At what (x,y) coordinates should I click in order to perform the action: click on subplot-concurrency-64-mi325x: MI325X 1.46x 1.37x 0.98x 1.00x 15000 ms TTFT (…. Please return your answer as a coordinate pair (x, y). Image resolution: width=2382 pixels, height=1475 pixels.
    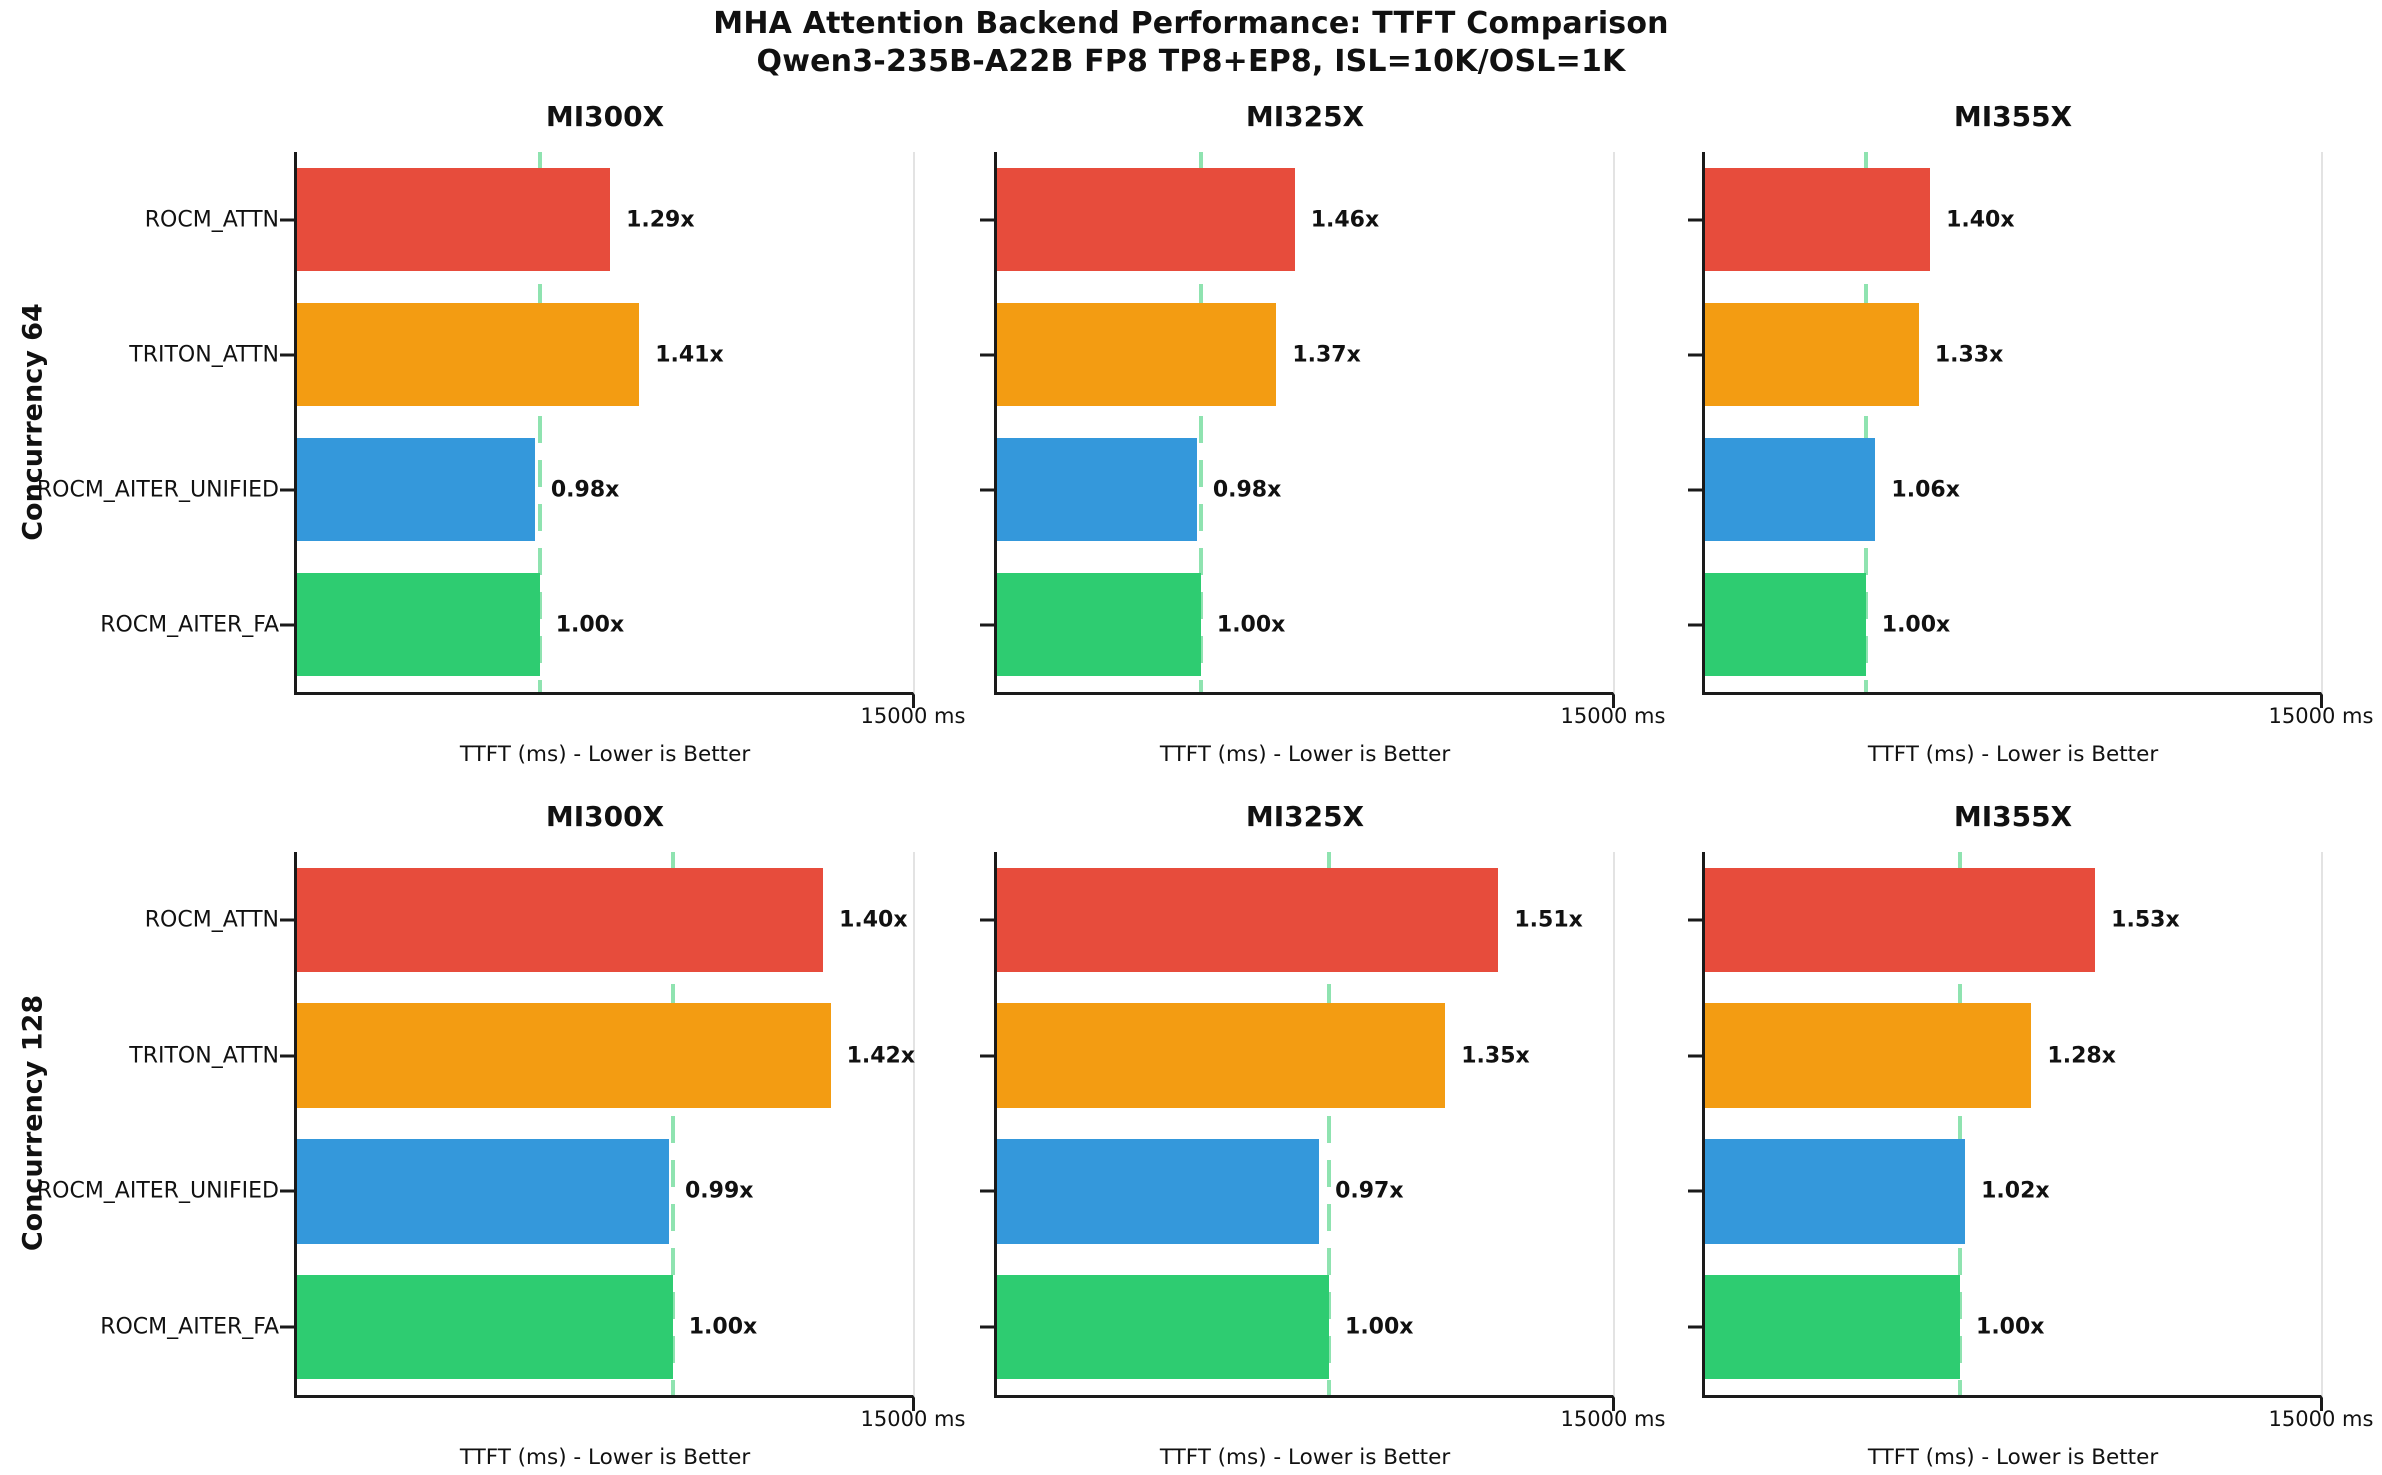
    Looking at the image, I should click on (1322, 433).